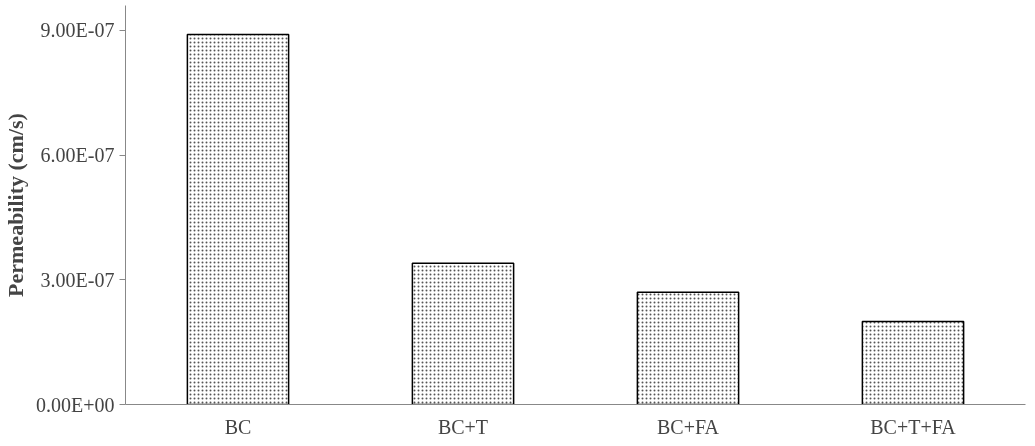 The width and height of the screenshot is (1035, 446). I want to click on y-tick-label: 3.00E-07, so click(77, 279).